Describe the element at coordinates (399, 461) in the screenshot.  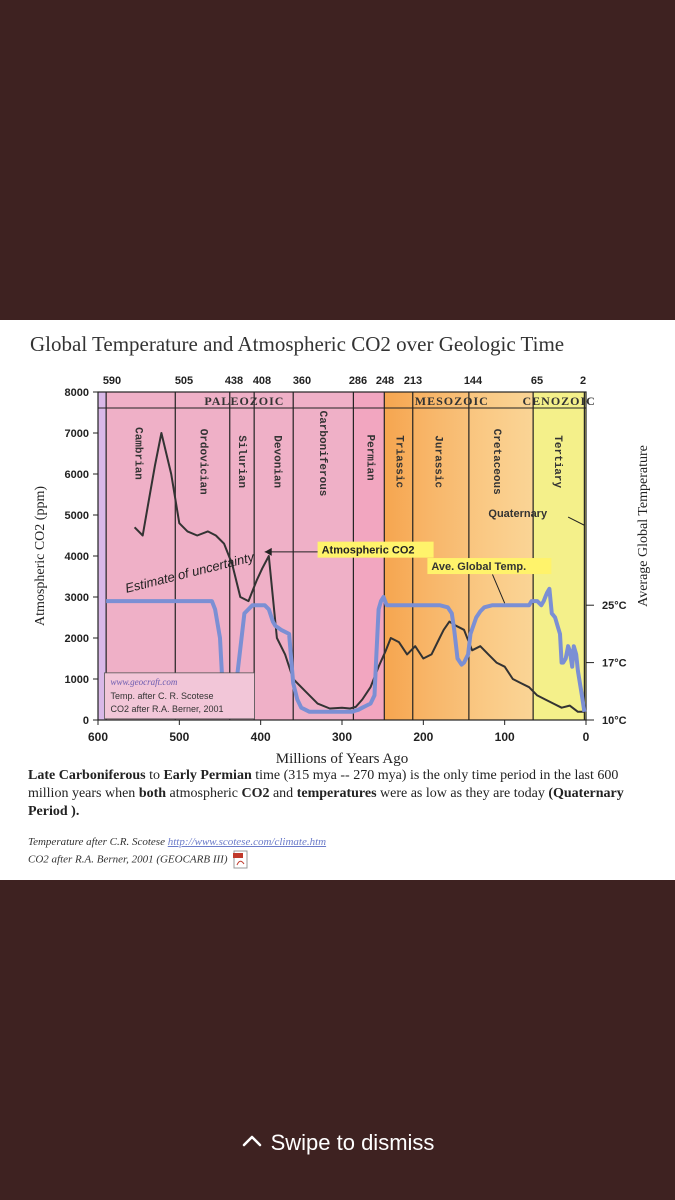
I see `period-label: Triassic` at that location.